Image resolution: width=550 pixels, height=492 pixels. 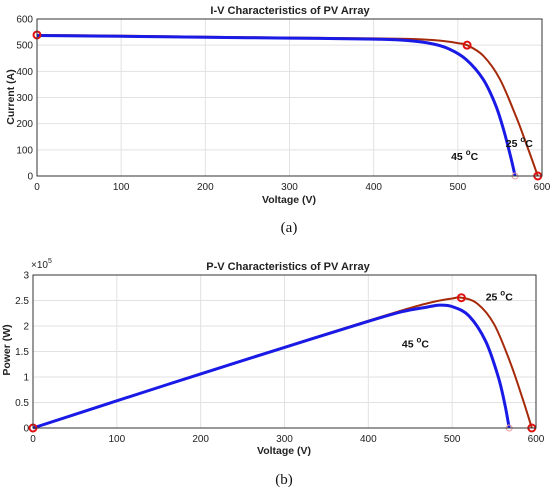 What do you see at coordinates (289, 228) in the screenshot?
I see `caption-a: (a)` at bounding box center [289, 228].